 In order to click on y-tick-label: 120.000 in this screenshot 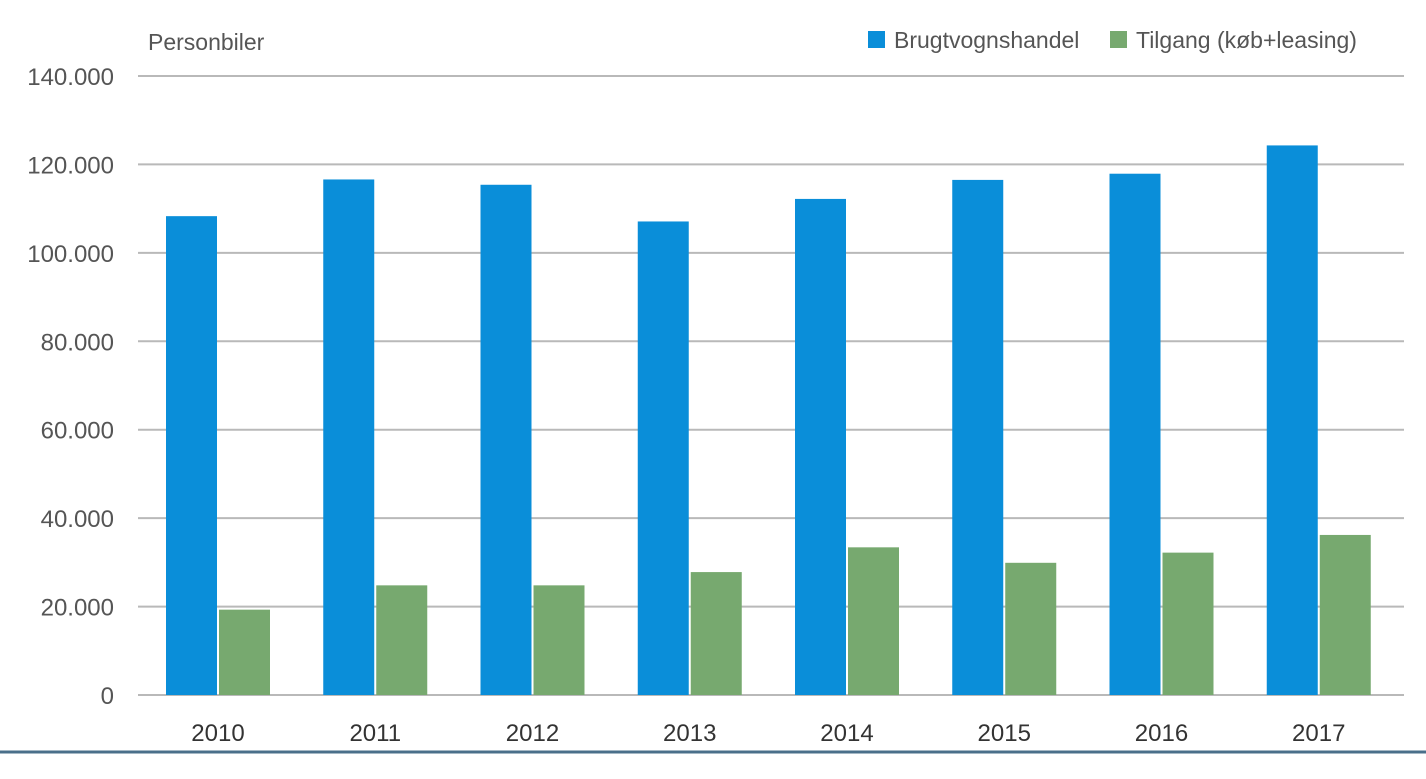, I will do `click(70, 165)`.